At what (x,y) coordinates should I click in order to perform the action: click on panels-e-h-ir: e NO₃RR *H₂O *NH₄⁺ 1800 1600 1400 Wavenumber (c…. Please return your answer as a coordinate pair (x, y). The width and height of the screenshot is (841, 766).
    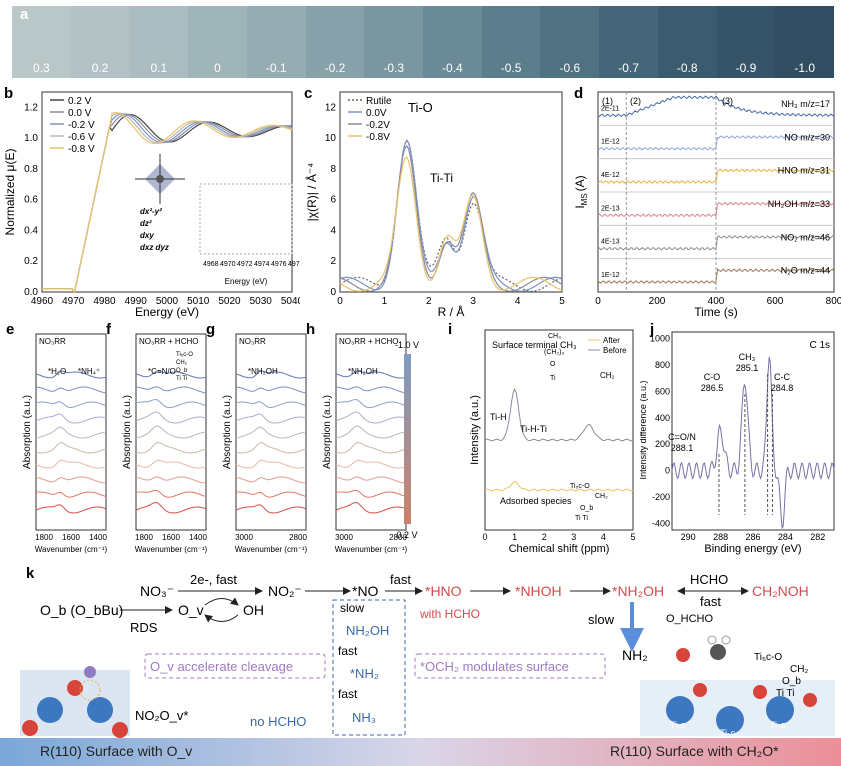
    Looking at the image, I should click on (212, 437).